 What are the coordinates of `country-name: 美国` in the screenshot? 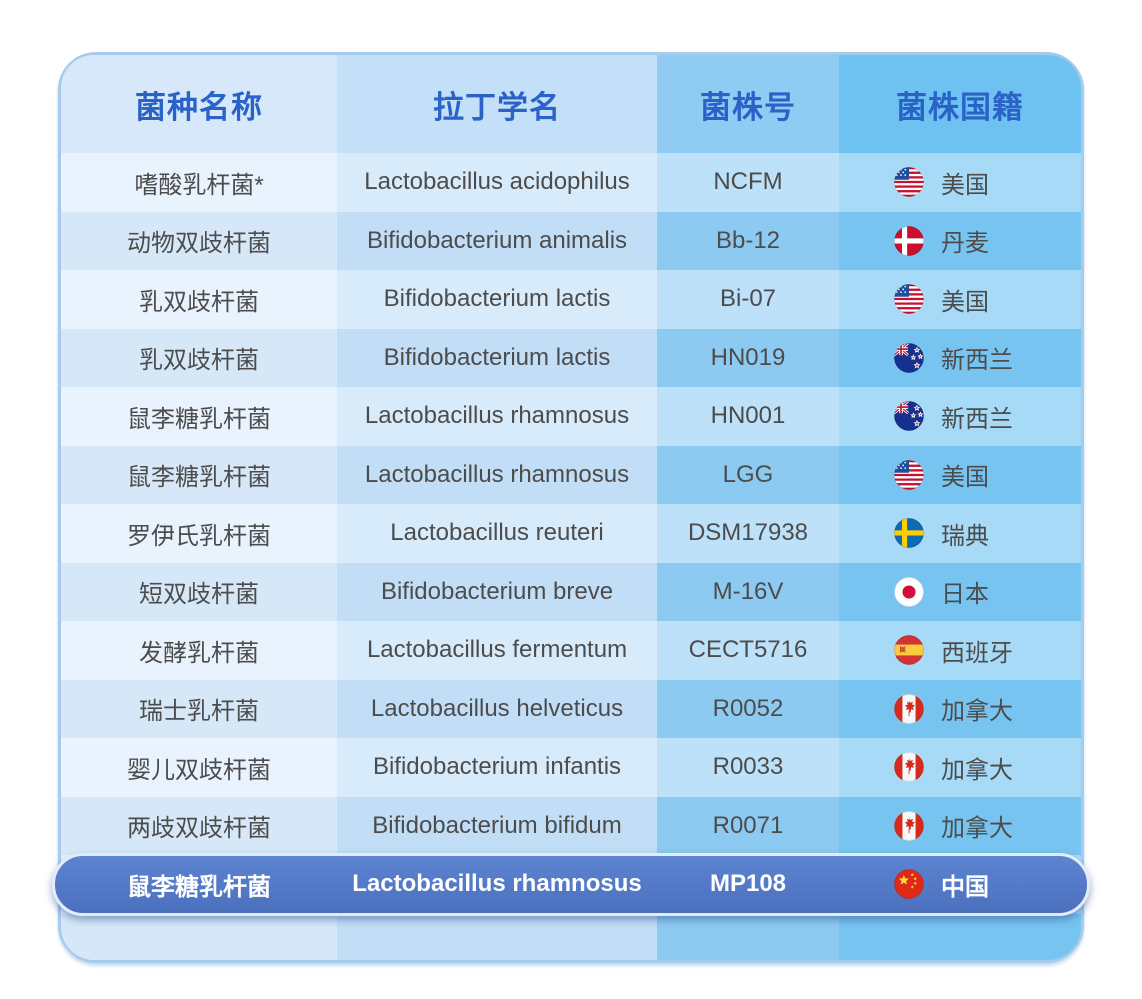 It's located at (965, 302).